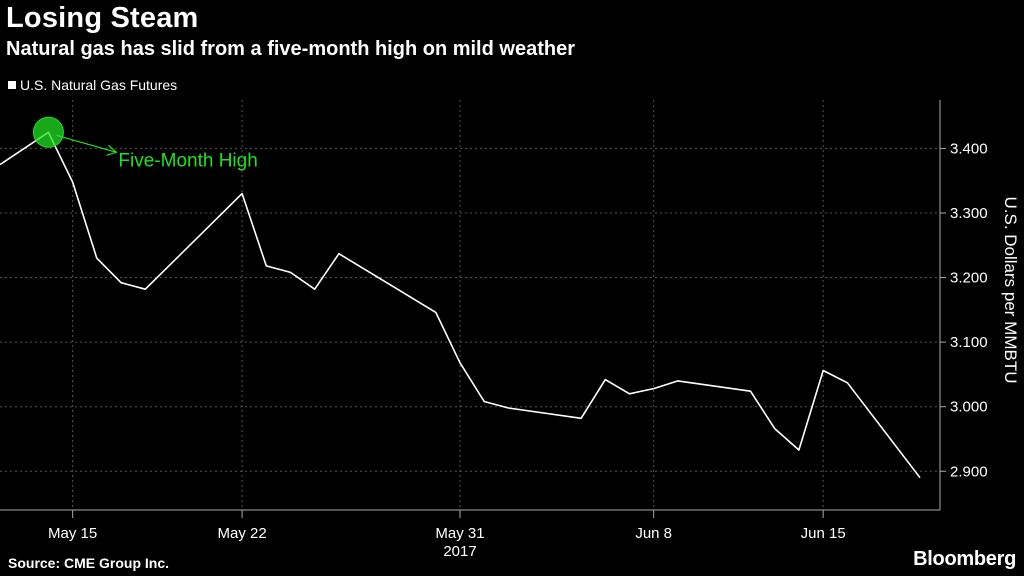 Image resolution: width=1024 pixels, height=576 pixels. Describe the element at coordinates (187, 160) in the screenshot. I see `annotation-label: Five-Month High` at that location.